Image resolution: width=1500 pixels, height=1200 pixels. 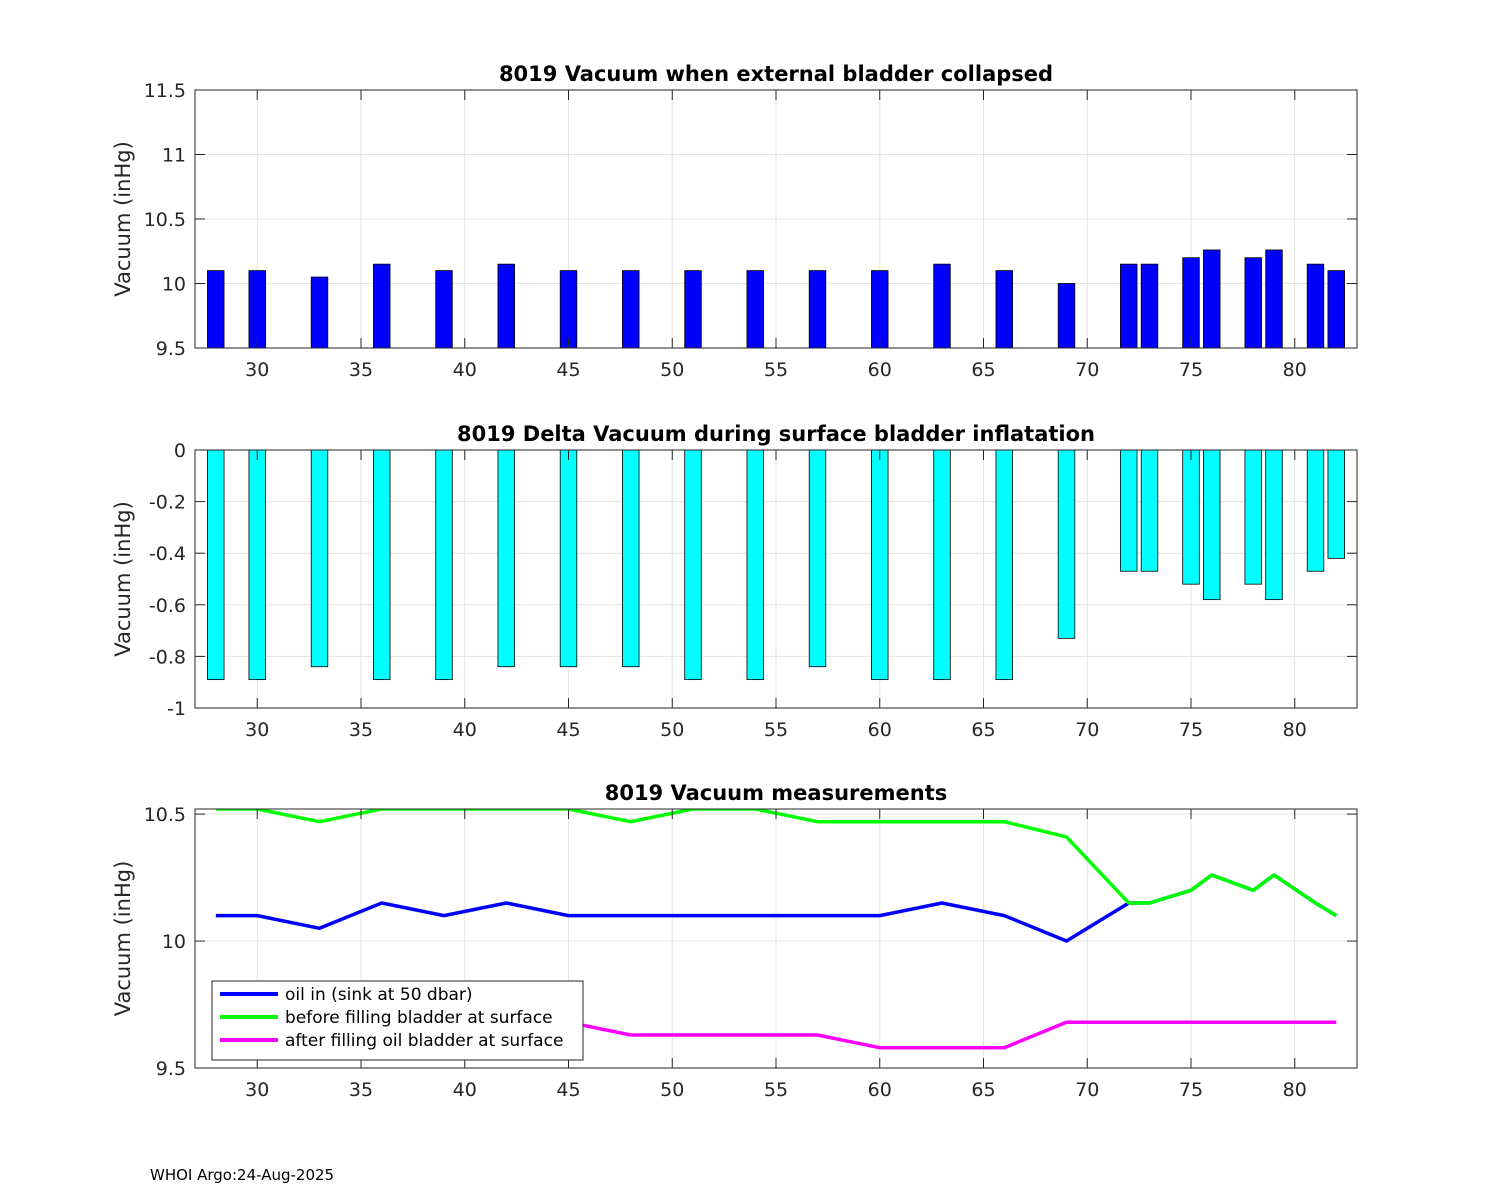 What do you see at coordinates (174, 156) in the screenshot?
I see `y-tick-label: 11` at bounding box center [174, 156].